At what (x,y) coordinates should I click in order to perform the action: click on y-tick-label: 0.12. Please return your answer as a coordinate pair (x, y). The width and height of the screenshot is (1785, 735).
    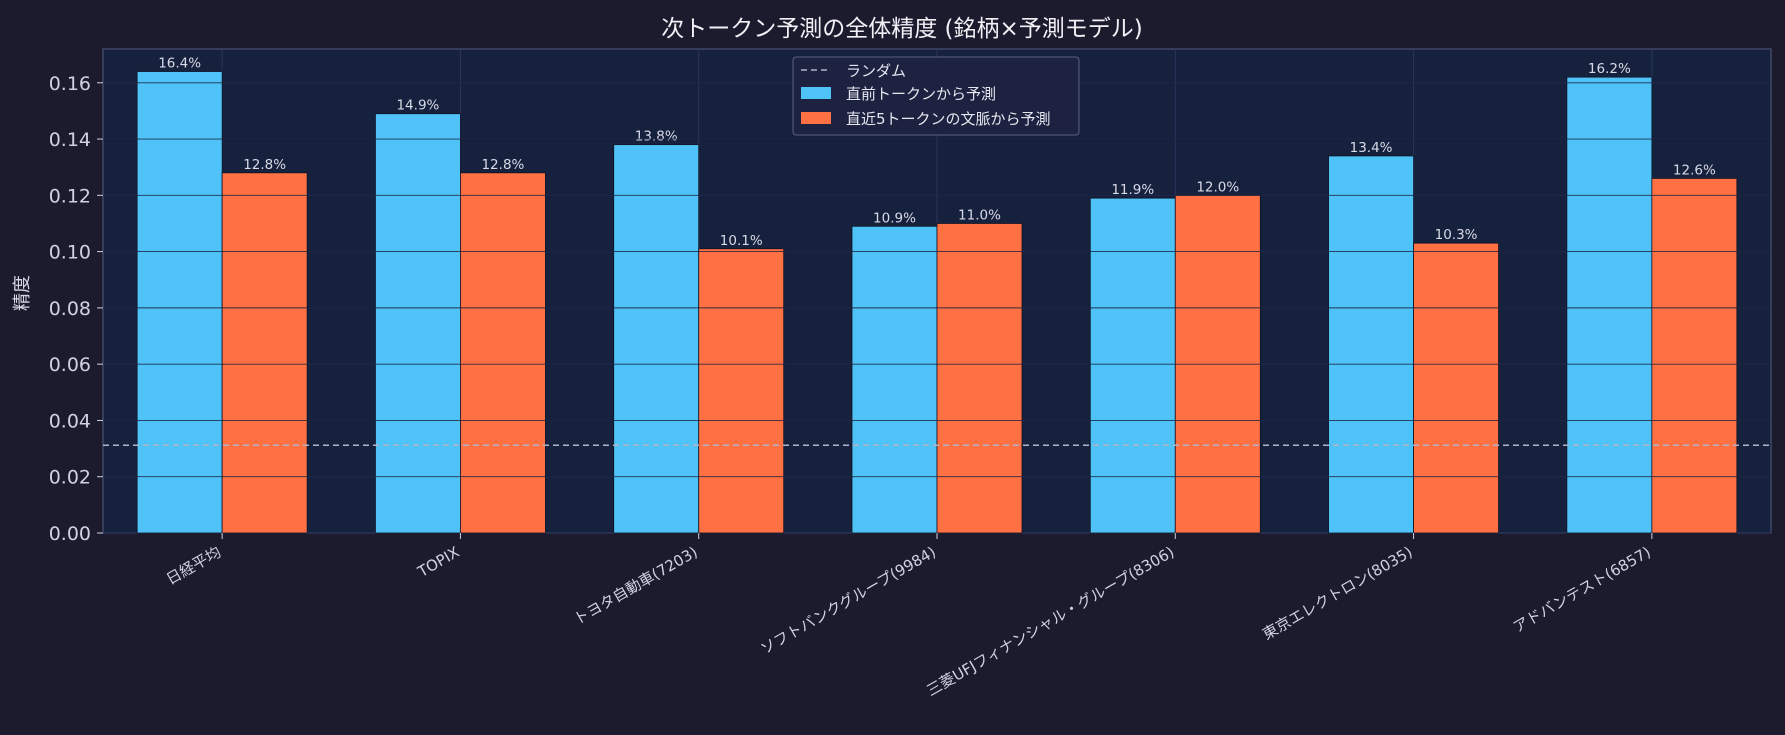
    Looking at the image, I should click on (70, 196).